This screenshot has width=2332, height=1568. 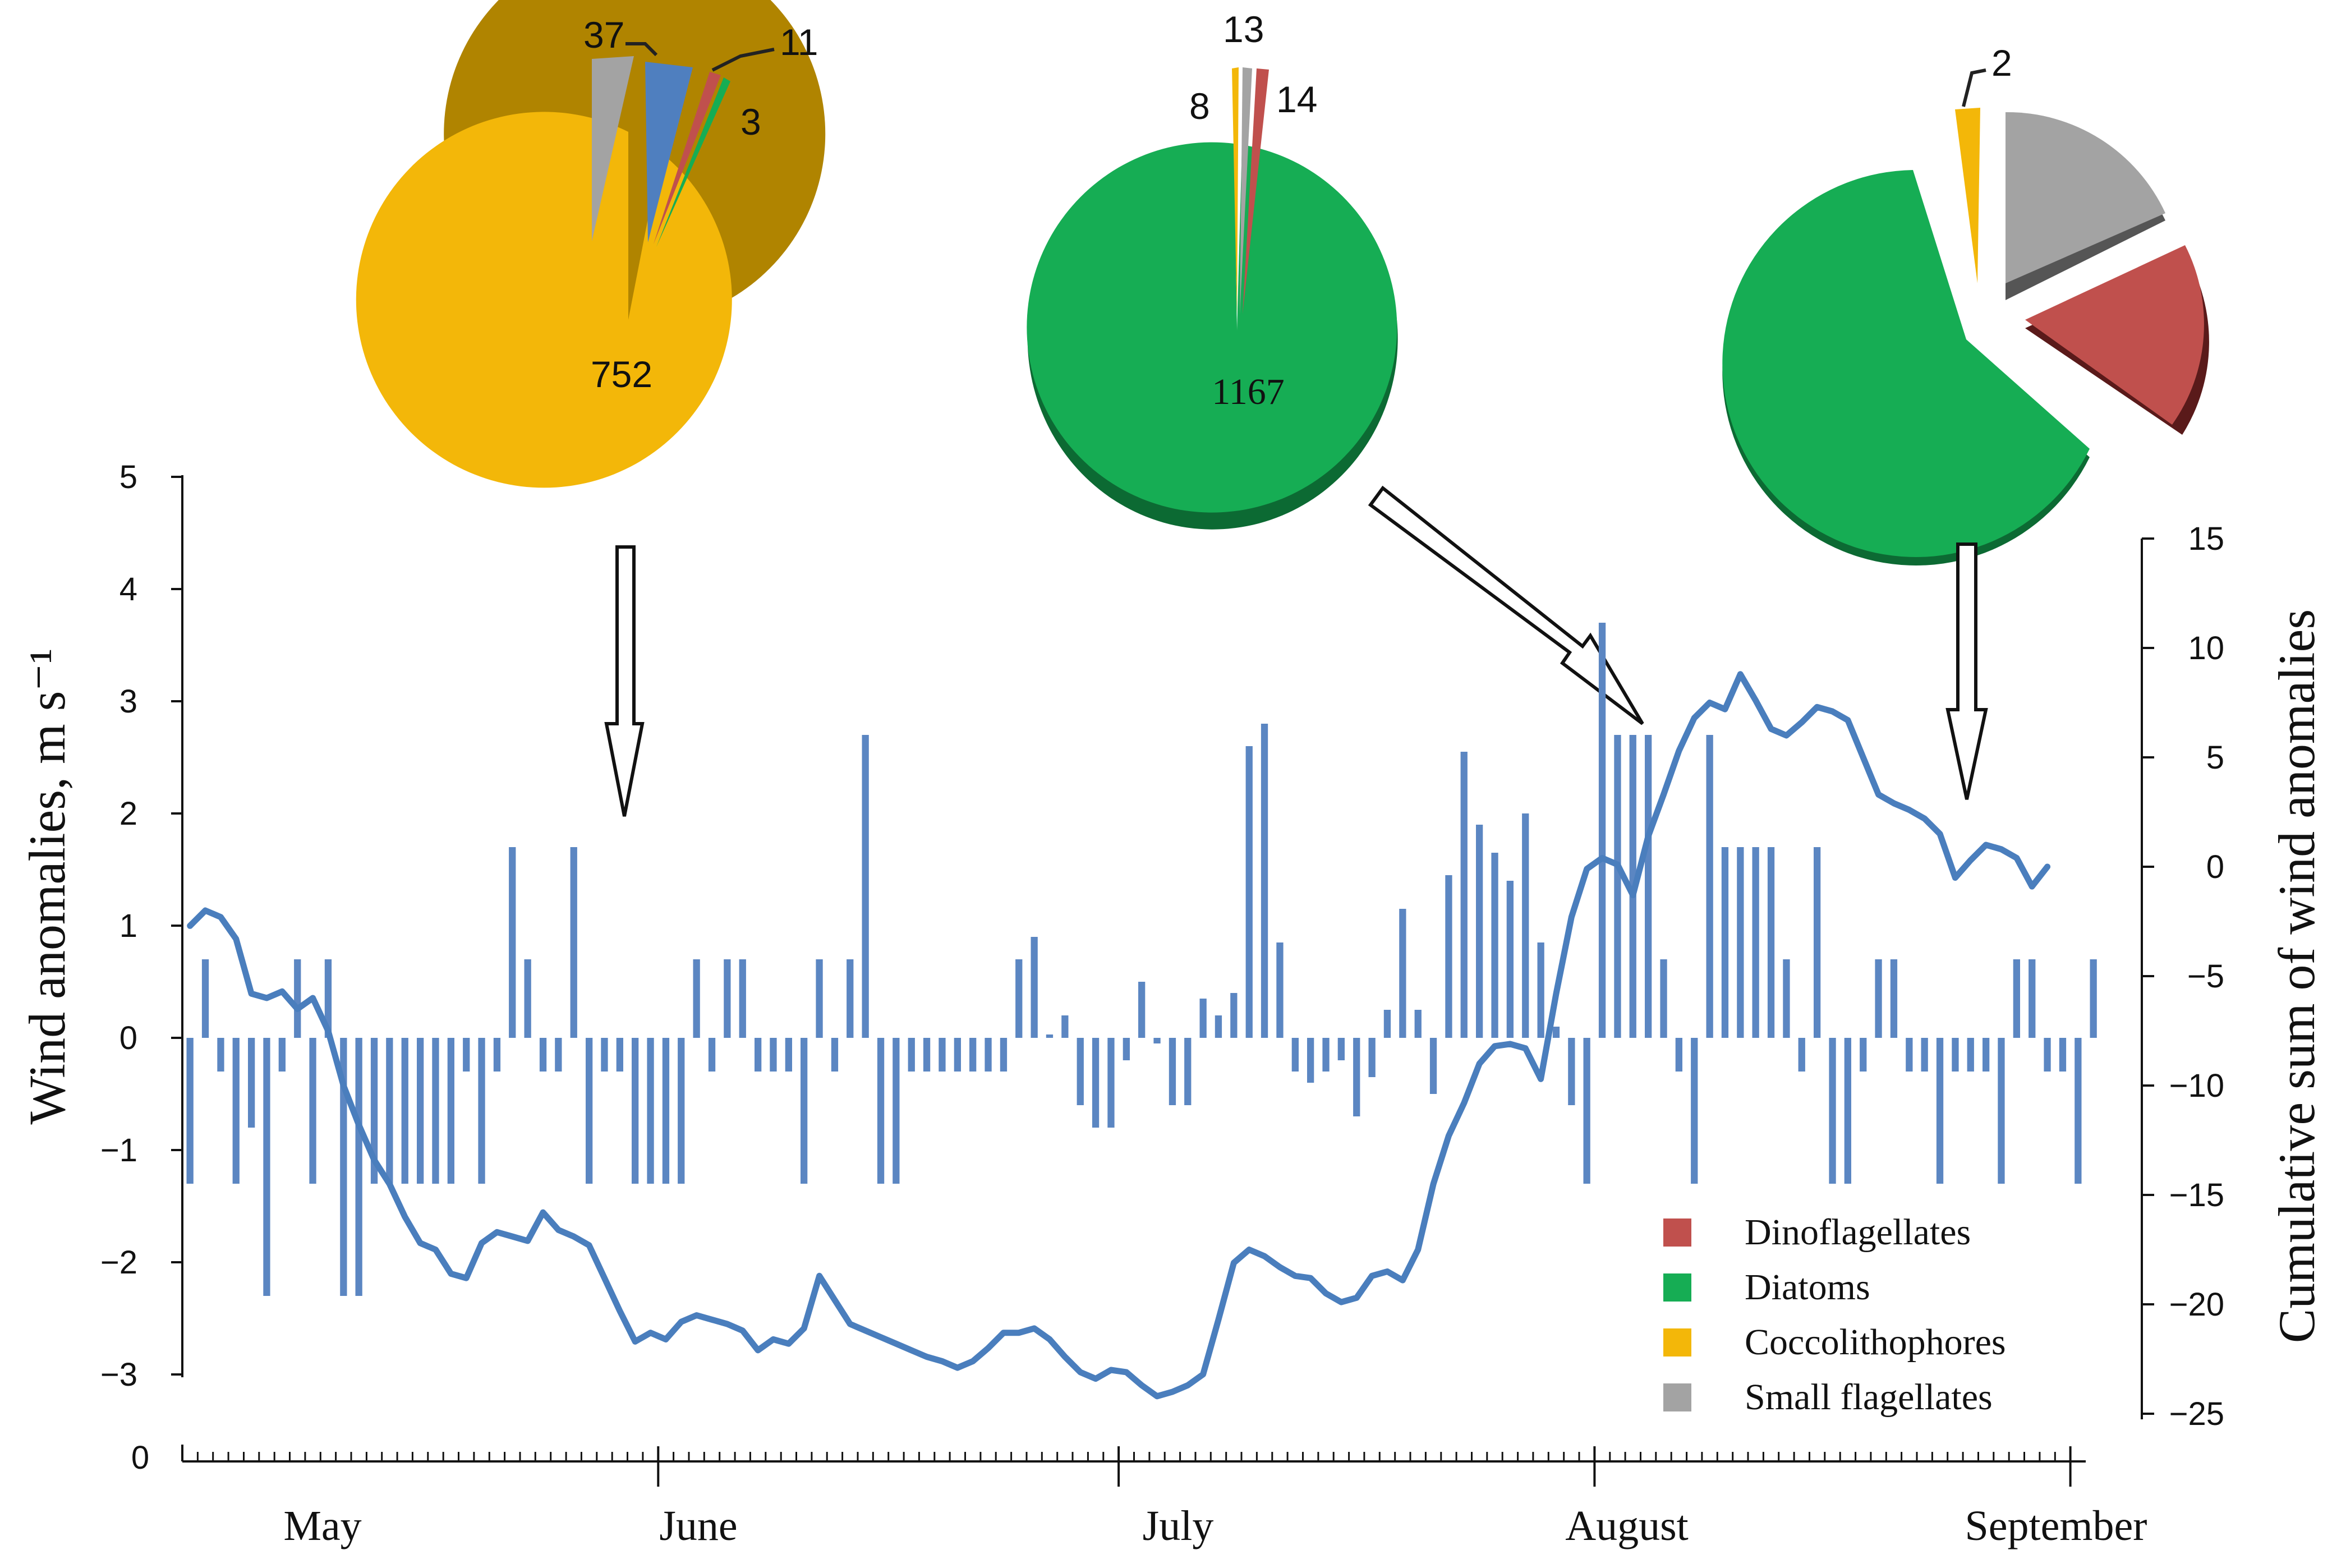 What do you see at coordinates (48, 886) in the screenshot?
I see `left-y-axis-title: Wind anomalies, m s⁻¹` at bounding box center [48, 886].